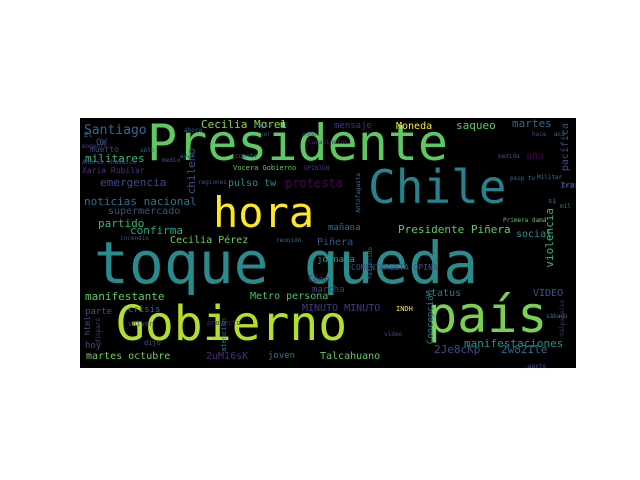  Describe the element at coordinates (393, 334) in the screenshot. I see `word: video` at that location.